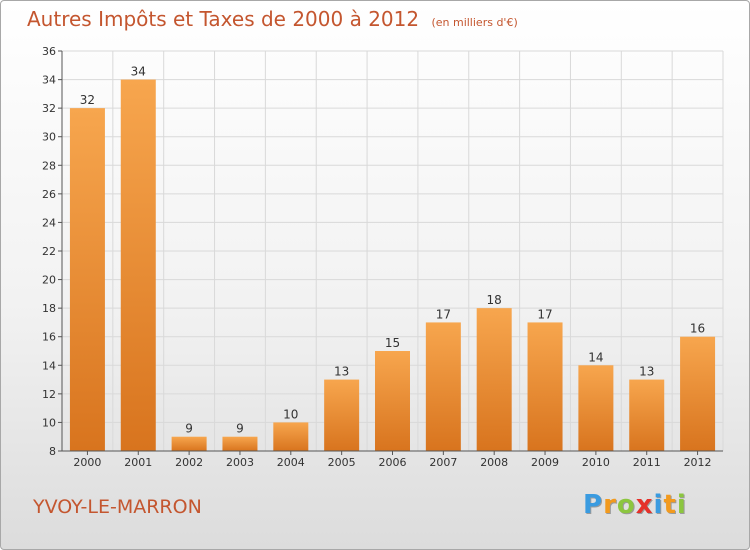 This screenshot has height=550, width=750. I want to click on logo-letter: r, so click(610, 505).